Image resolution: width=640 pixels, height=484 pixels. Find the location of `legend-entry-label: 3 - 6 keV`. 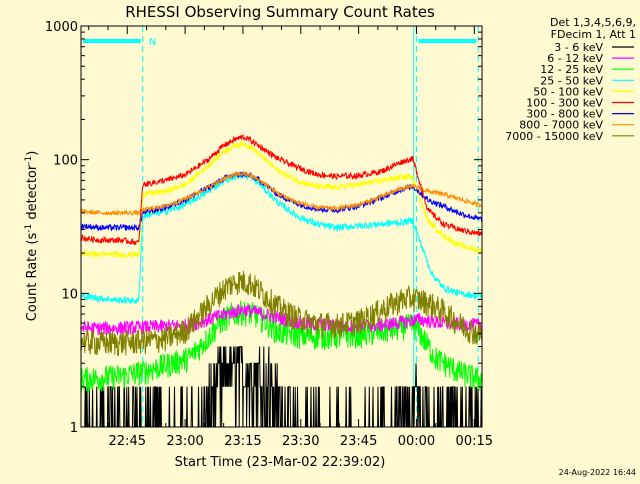

legend-entry-label: 3 - 6 keV is located at coordinates (578, 47).